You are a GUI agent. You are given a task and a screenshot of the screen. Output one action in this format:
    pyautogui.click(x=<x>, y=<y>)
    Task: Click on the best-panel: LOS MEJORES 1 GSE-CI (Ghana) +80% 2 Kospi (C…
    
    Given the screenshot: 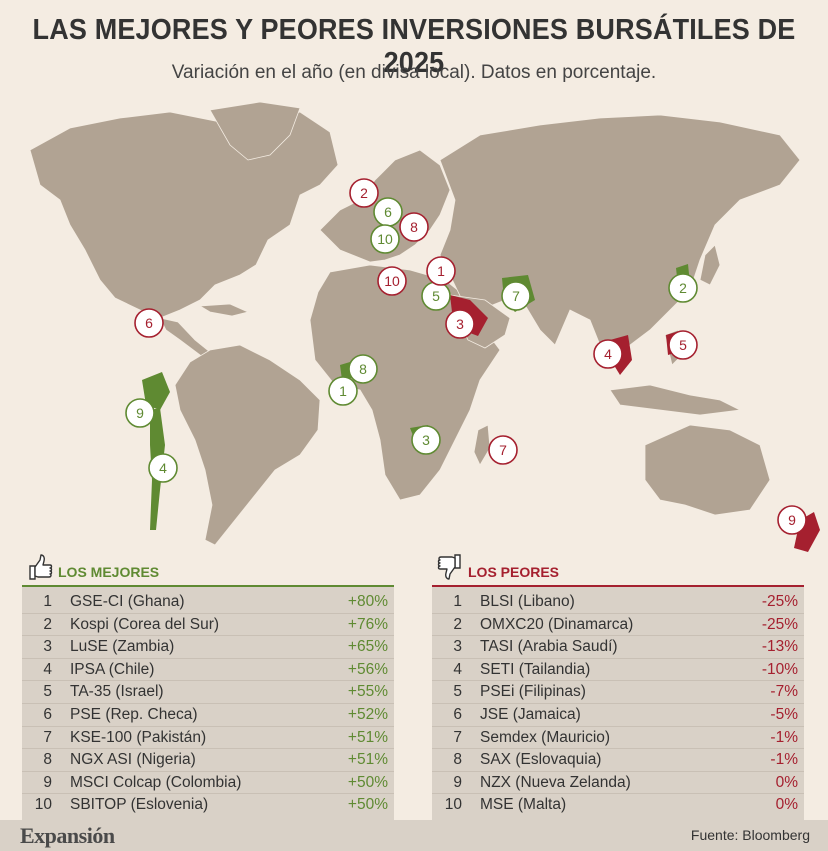 What is the action you would take?
    pyautogui.click(x=208, y=687)
    